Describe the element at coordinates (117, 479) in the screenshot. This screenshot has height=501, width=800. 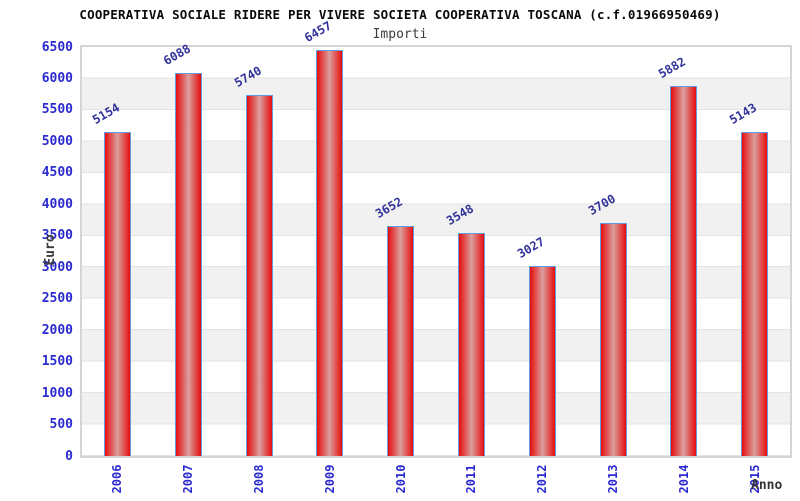
I see `x-tick-label: 2006` at that location.